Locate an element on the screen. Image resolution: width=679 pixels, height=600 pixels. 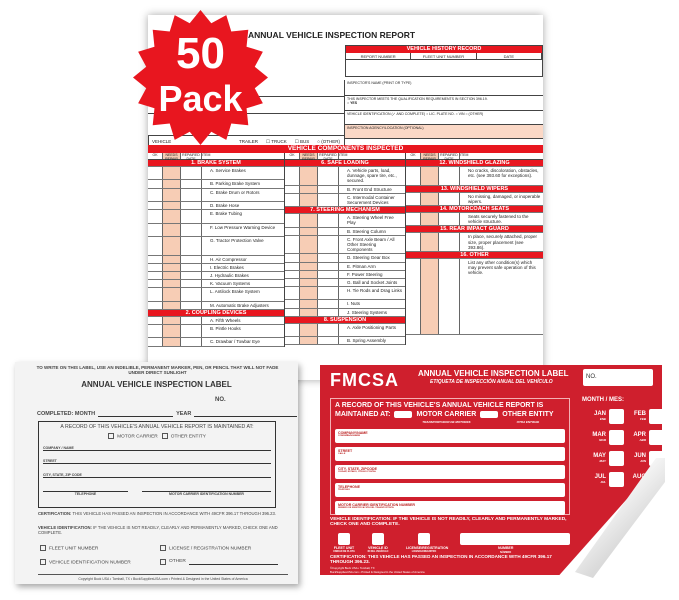
street-line: STREET is located at coordinates (157, 462).